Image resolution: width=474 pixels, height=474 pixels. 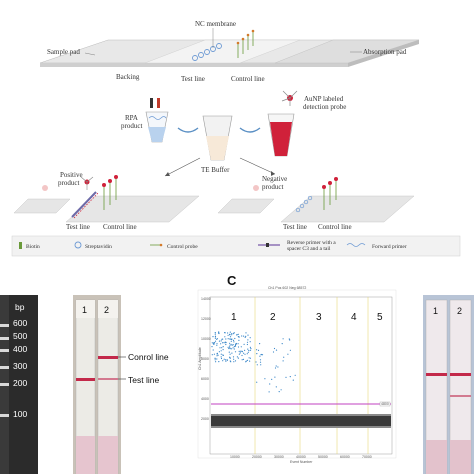 What do you see at coordinates (345, 457) in the screenshot?
I see `xtick-label: 60000` at bounding box center [345, 457].